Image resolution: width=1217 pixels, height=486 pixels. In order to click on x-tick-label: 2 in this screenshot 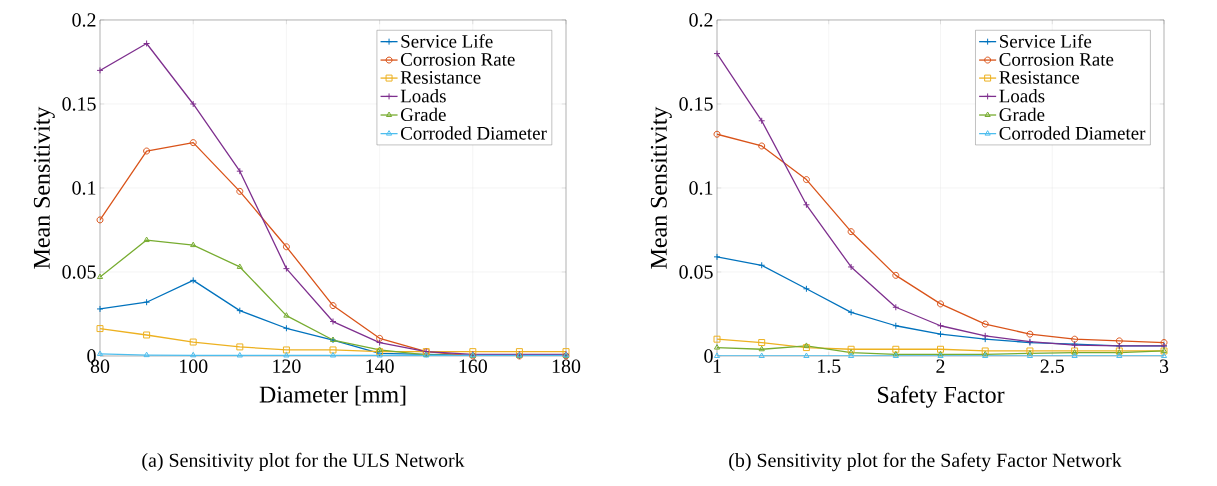, I will do `click(940, 366)`.